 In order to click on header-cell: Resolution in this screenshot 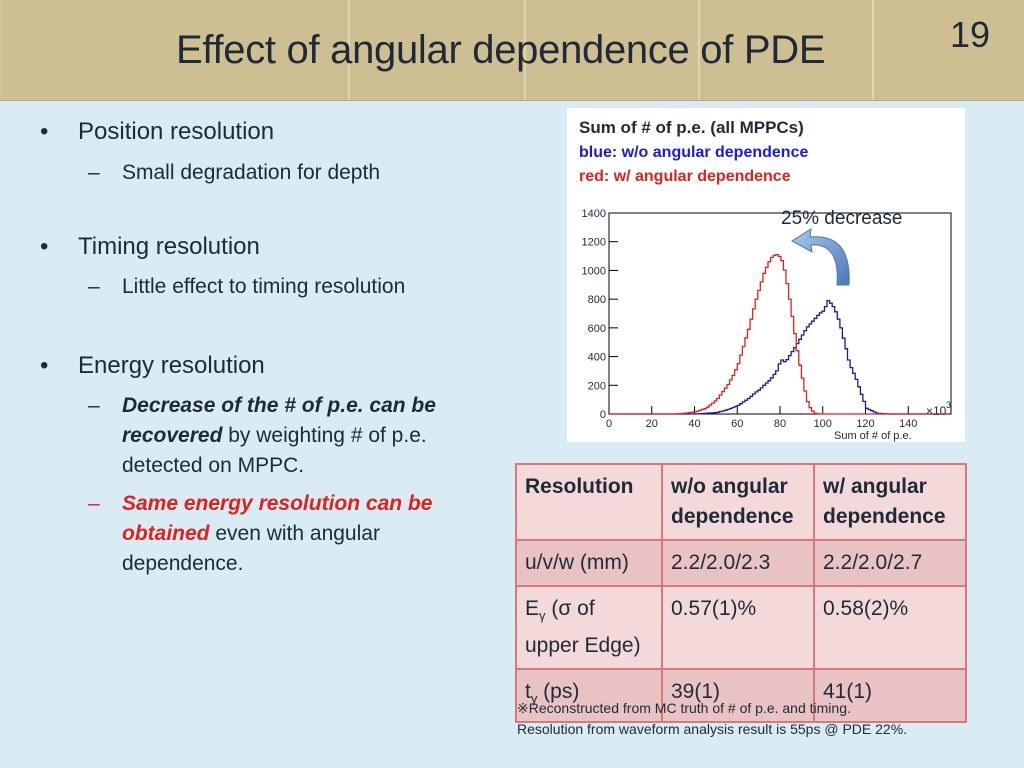, I will do `click(589, 502)`.